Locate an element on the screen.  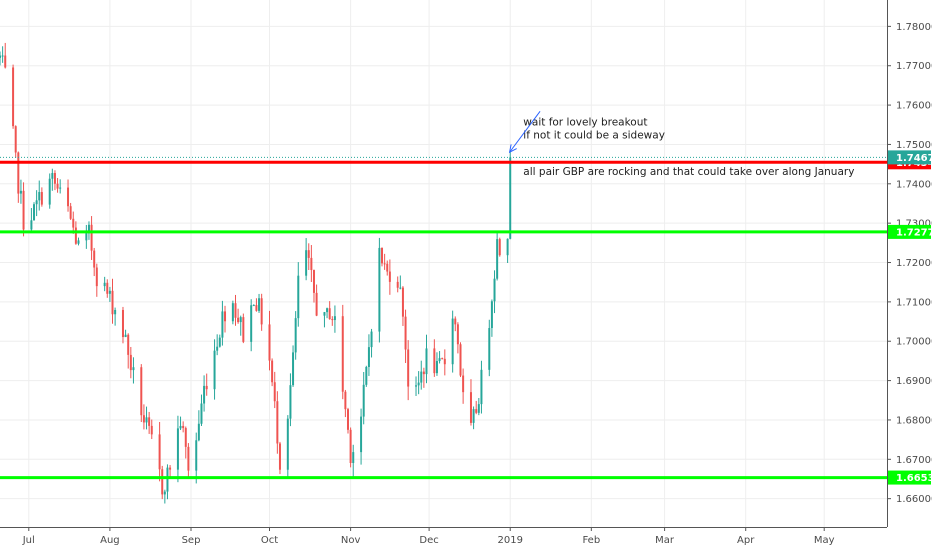
y-tick-label: 1.76000 is located at coordinates (914, 106).